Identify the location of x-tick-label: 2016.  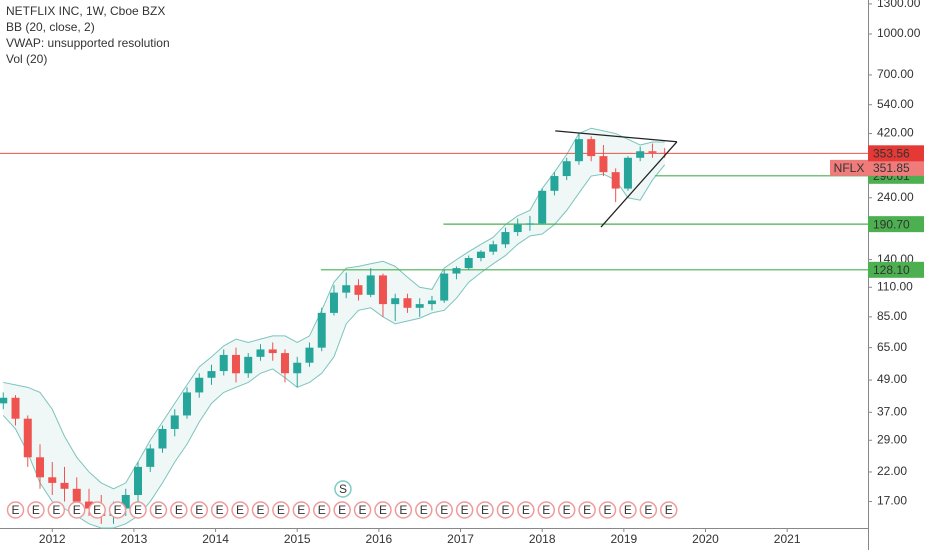
(379, 539).